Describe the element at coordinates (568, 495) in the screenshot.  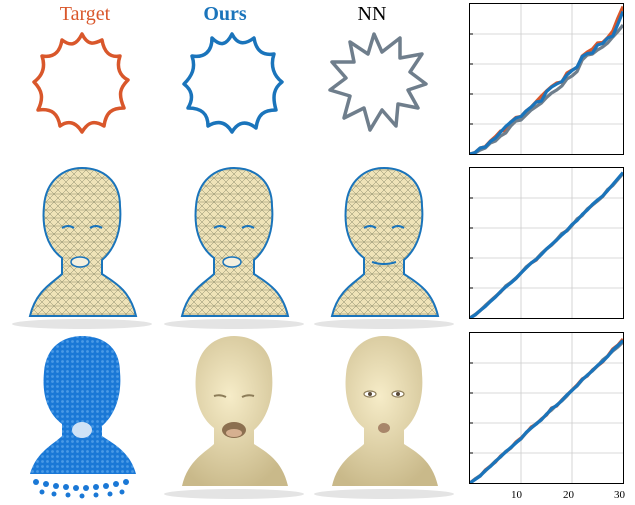
I see `x-tick-label: 20` at that location.